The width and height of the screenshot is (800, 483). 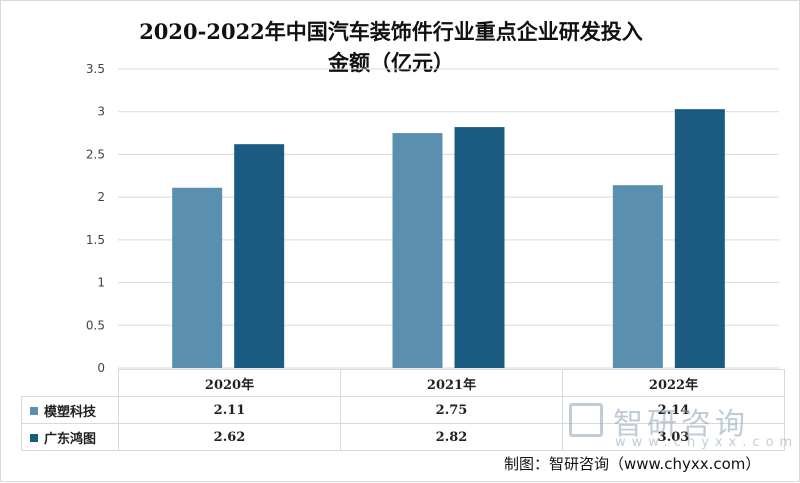 What do you see at coordinates (451, 437) in the screenshot?
I see `data-label: 2.82` at bounding box center [451, 437].